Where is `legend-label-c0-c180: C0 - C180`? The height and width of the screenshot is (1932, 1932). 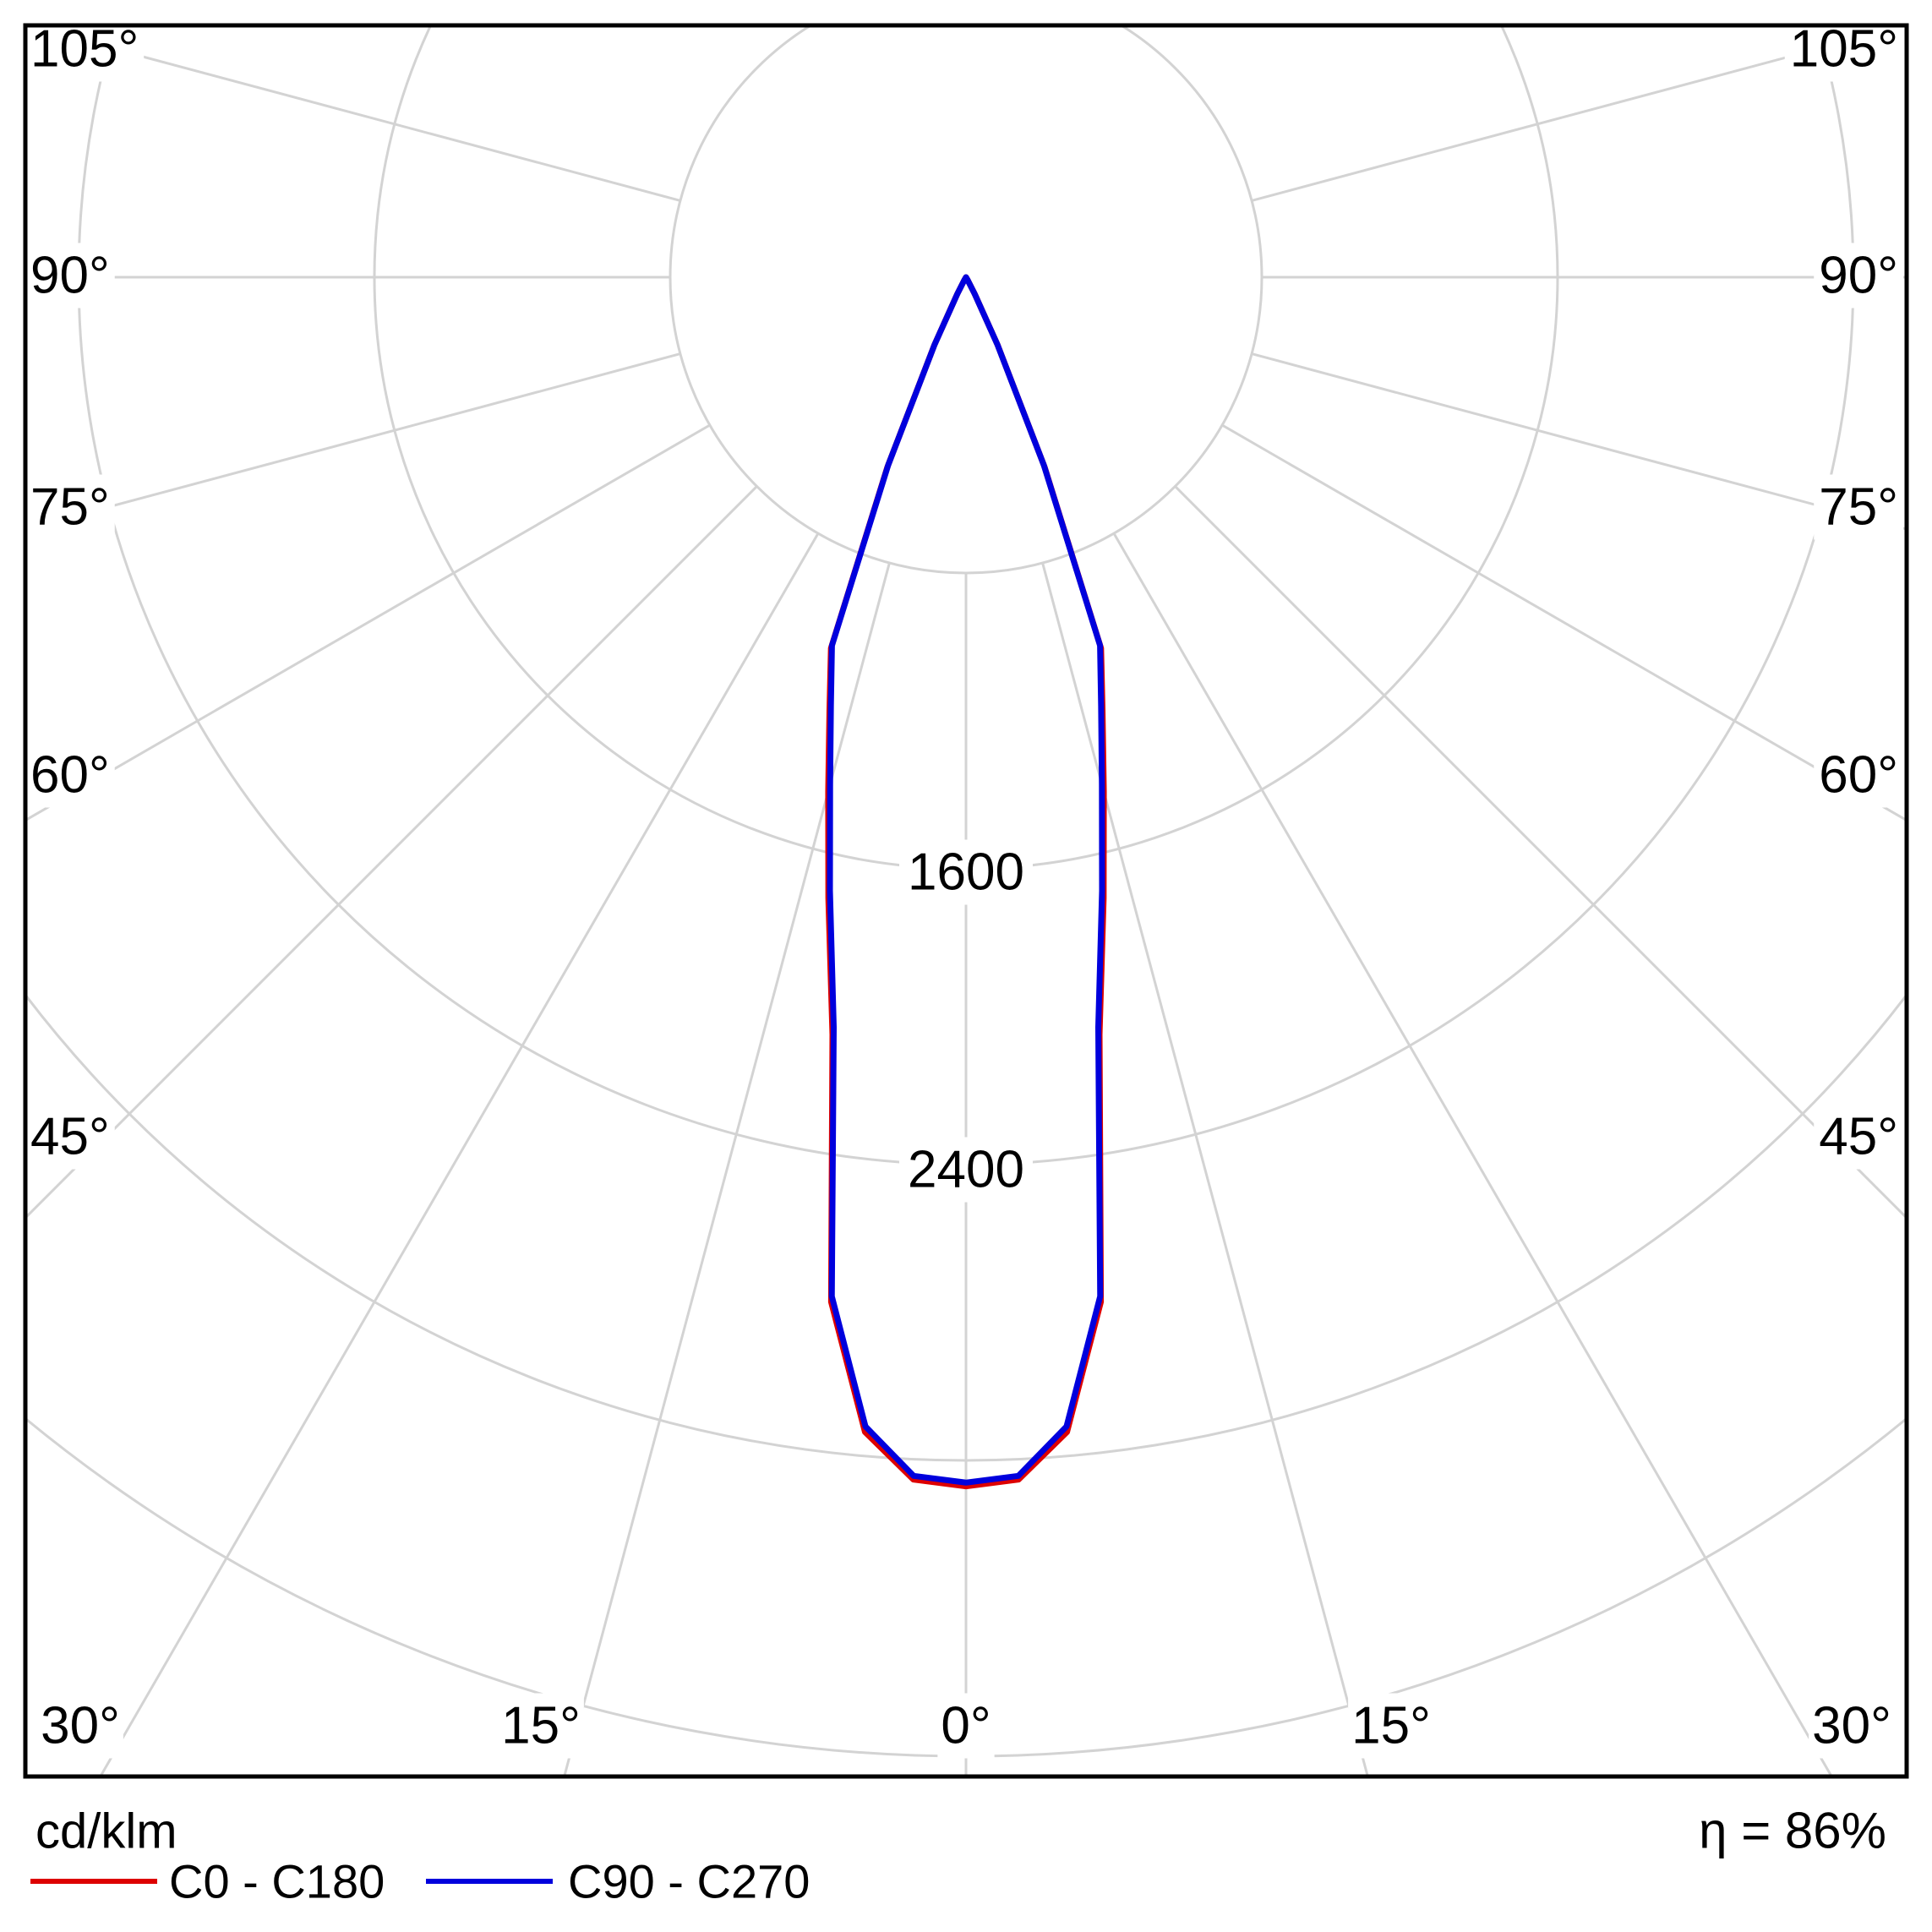
legend-label-c0-c180: C0 - C180 is located at coordinates (277, 1881).